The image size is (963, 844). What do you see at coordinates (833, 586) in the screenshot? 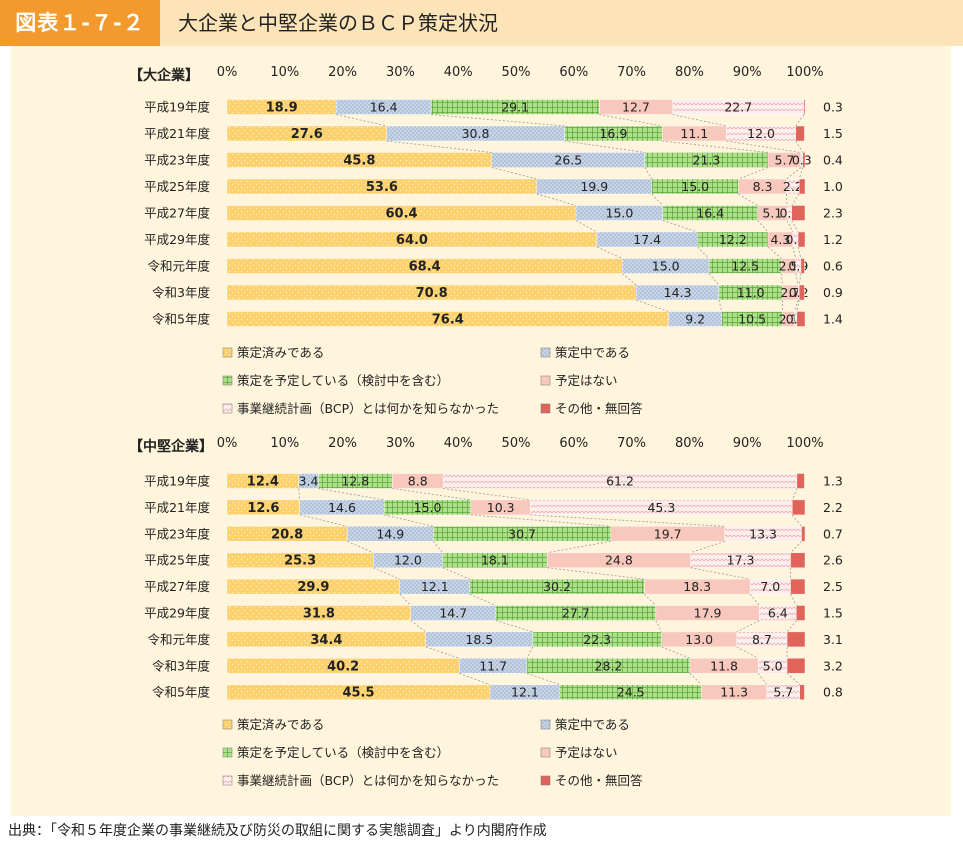
I see `midsize-data-label-other: 2.5` at bounding box center [833, 586].